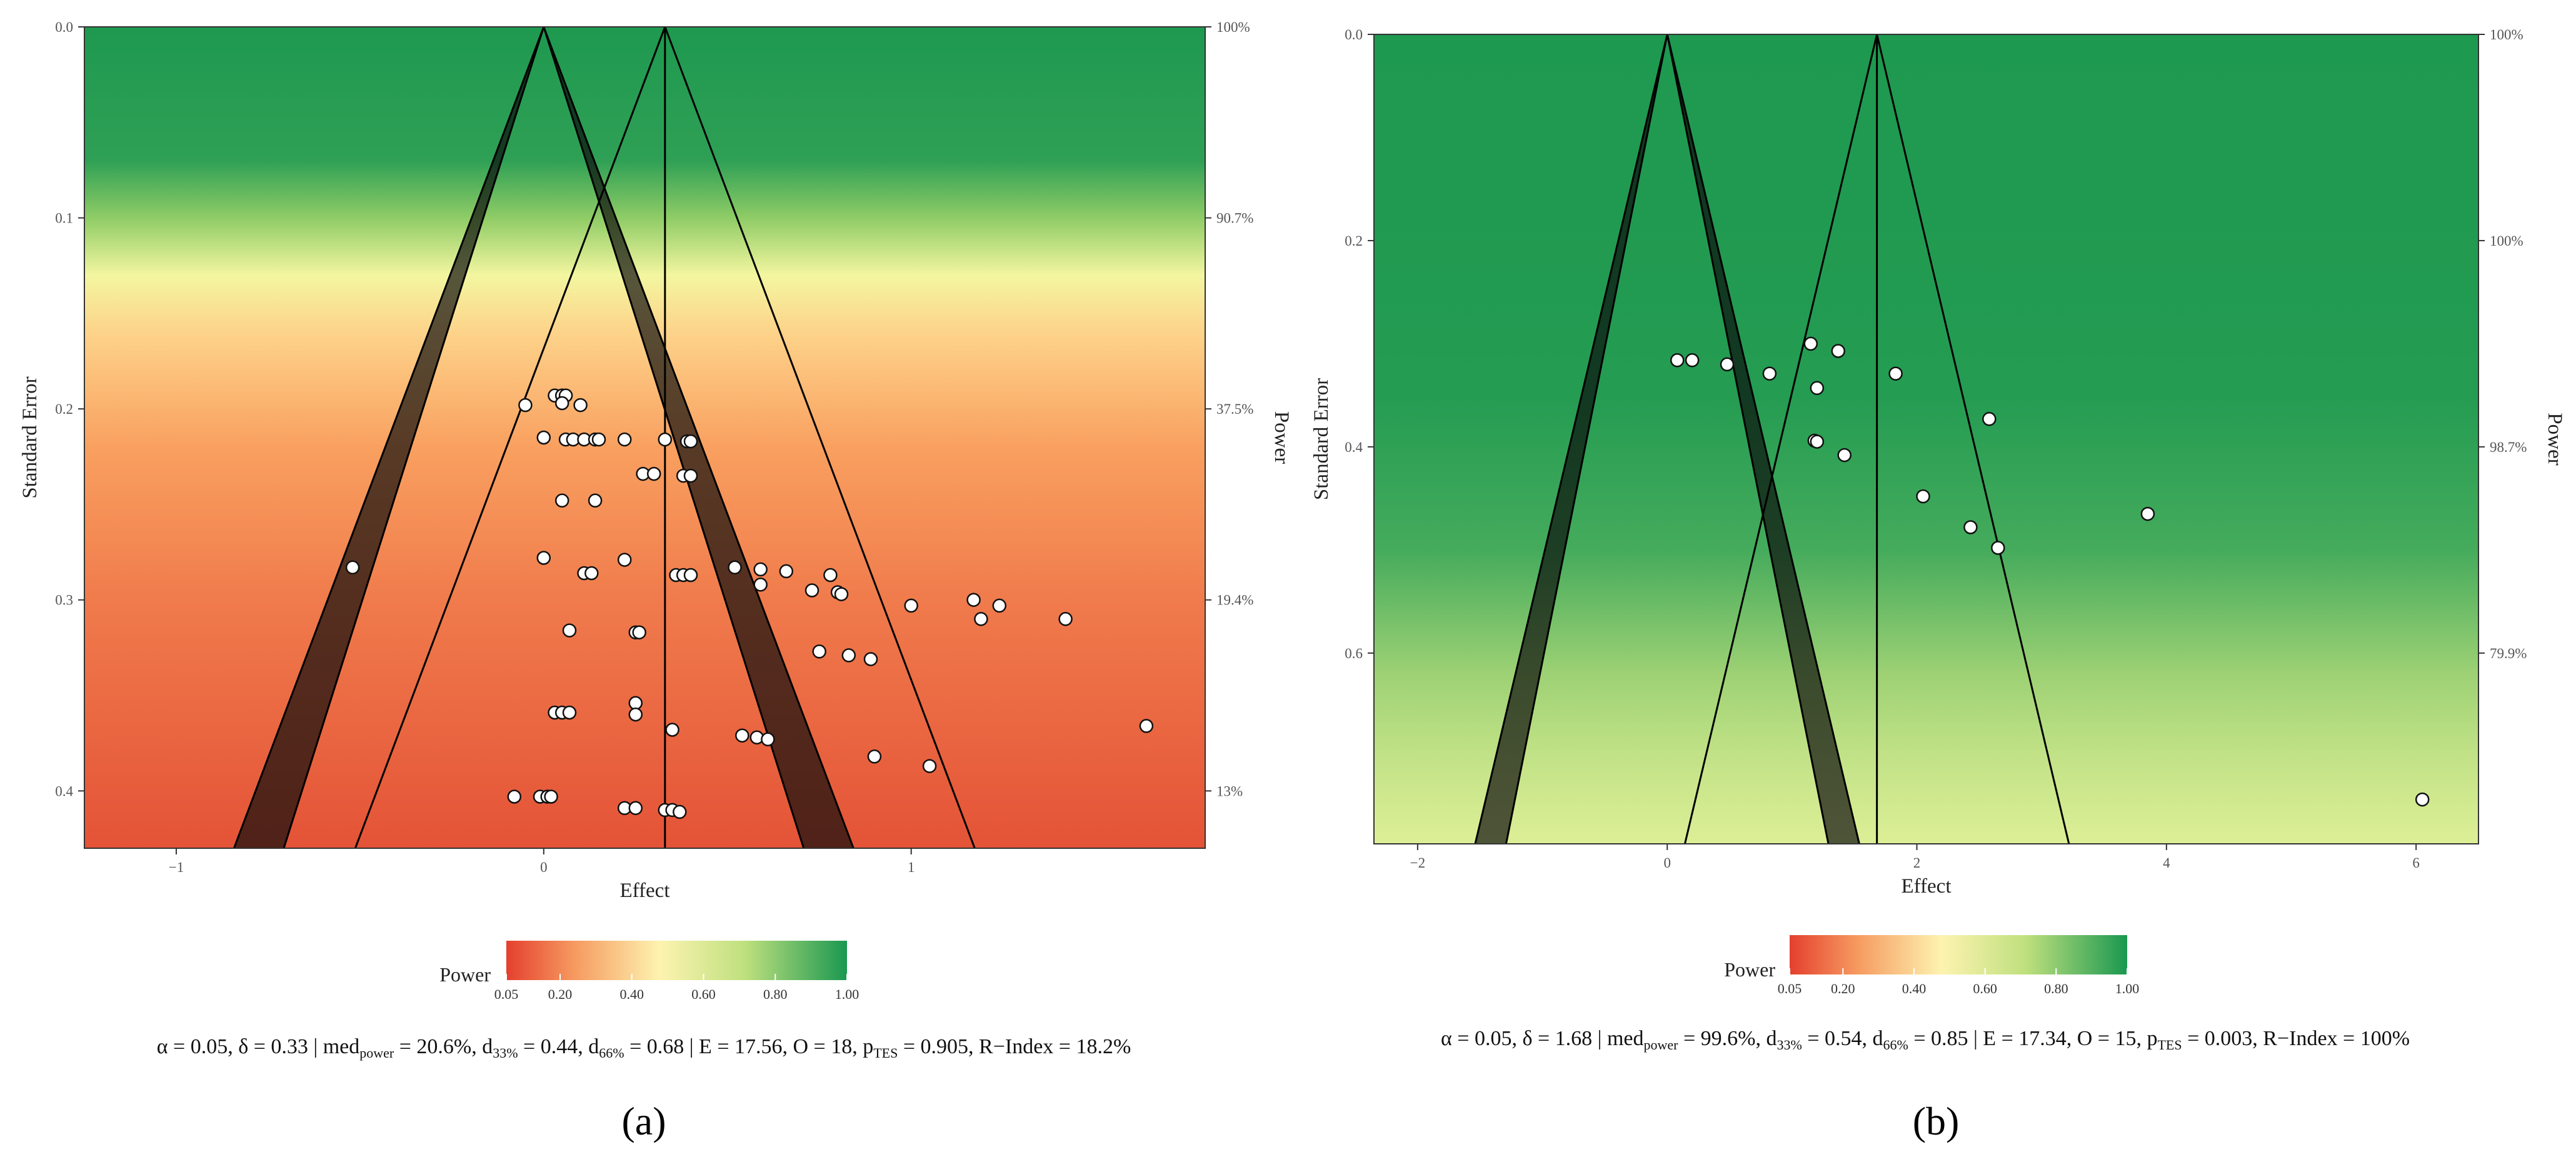 The image size is (2576, 1162). What do you see at coordinates (558, 1046) in the screenshot?
I see `stats-text: = 0.44, d` at bounding box center [558, 1046].